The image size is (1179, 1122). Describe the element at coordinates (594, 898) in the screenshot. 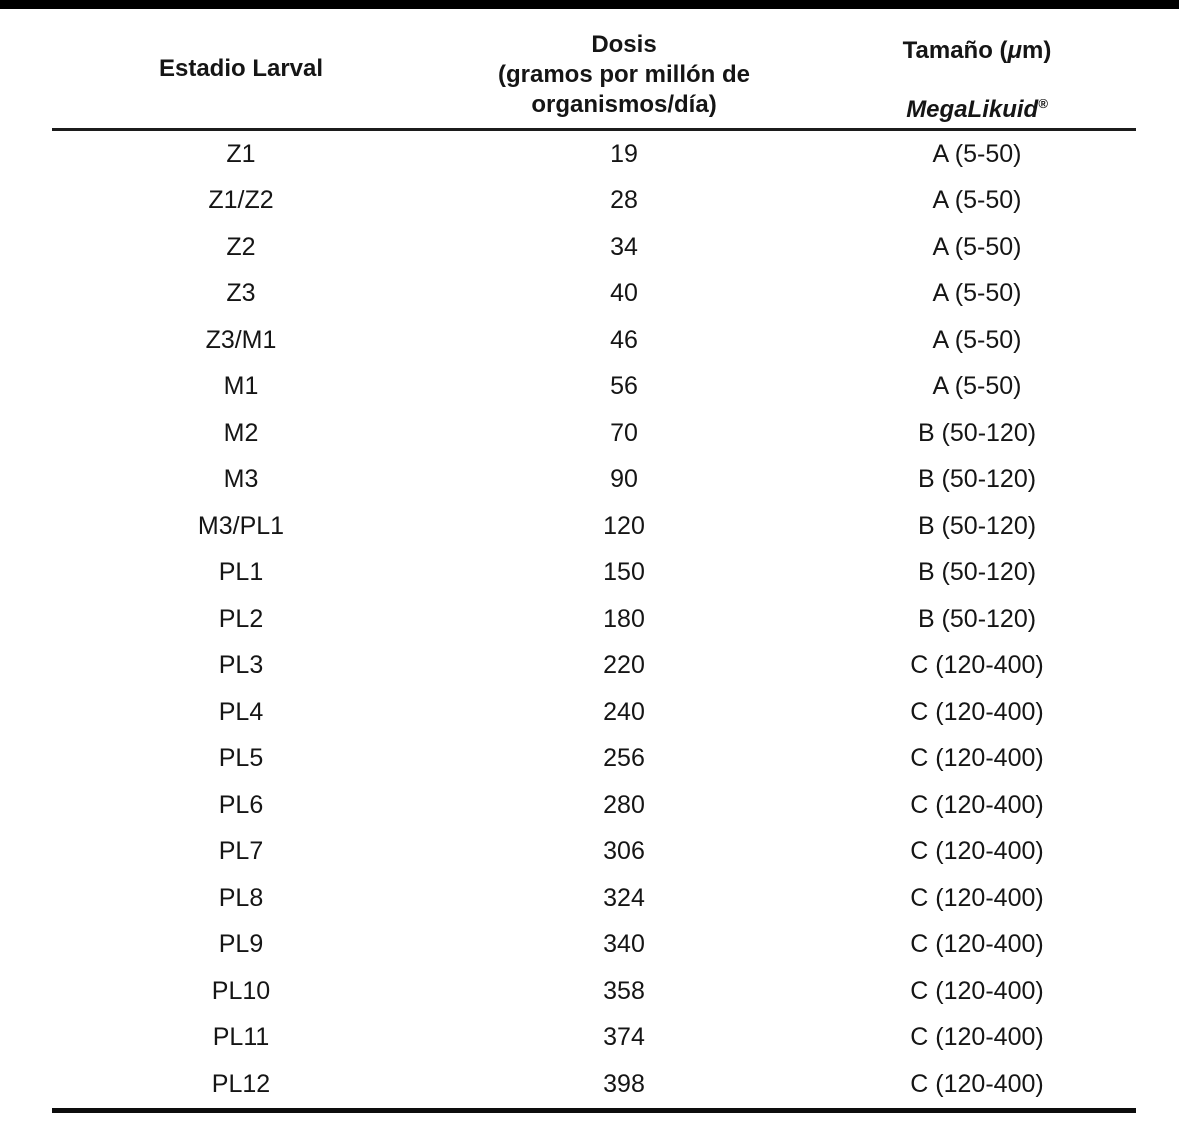

I see `table-row: PL8 324 C (120-400)` at that location.